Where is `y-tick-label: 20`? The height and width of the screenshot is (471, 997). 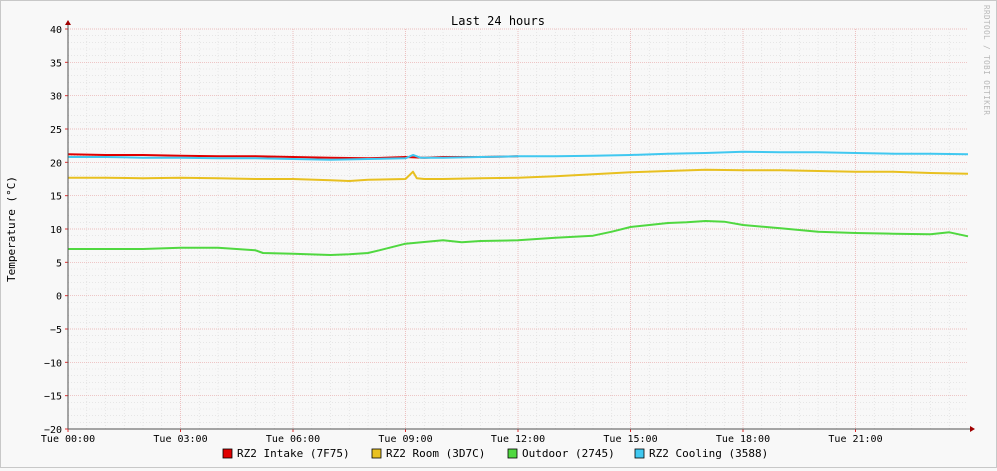
y-tick-label: 20 is located at coordinates (56, 163).